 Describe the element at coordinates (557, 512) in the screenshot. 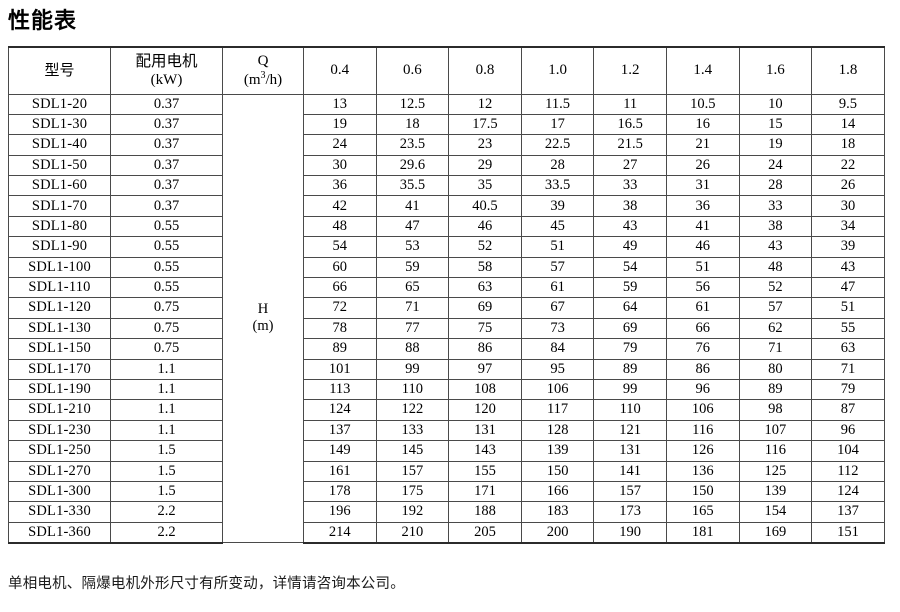

I see `cell-head-value: 183` at that location.